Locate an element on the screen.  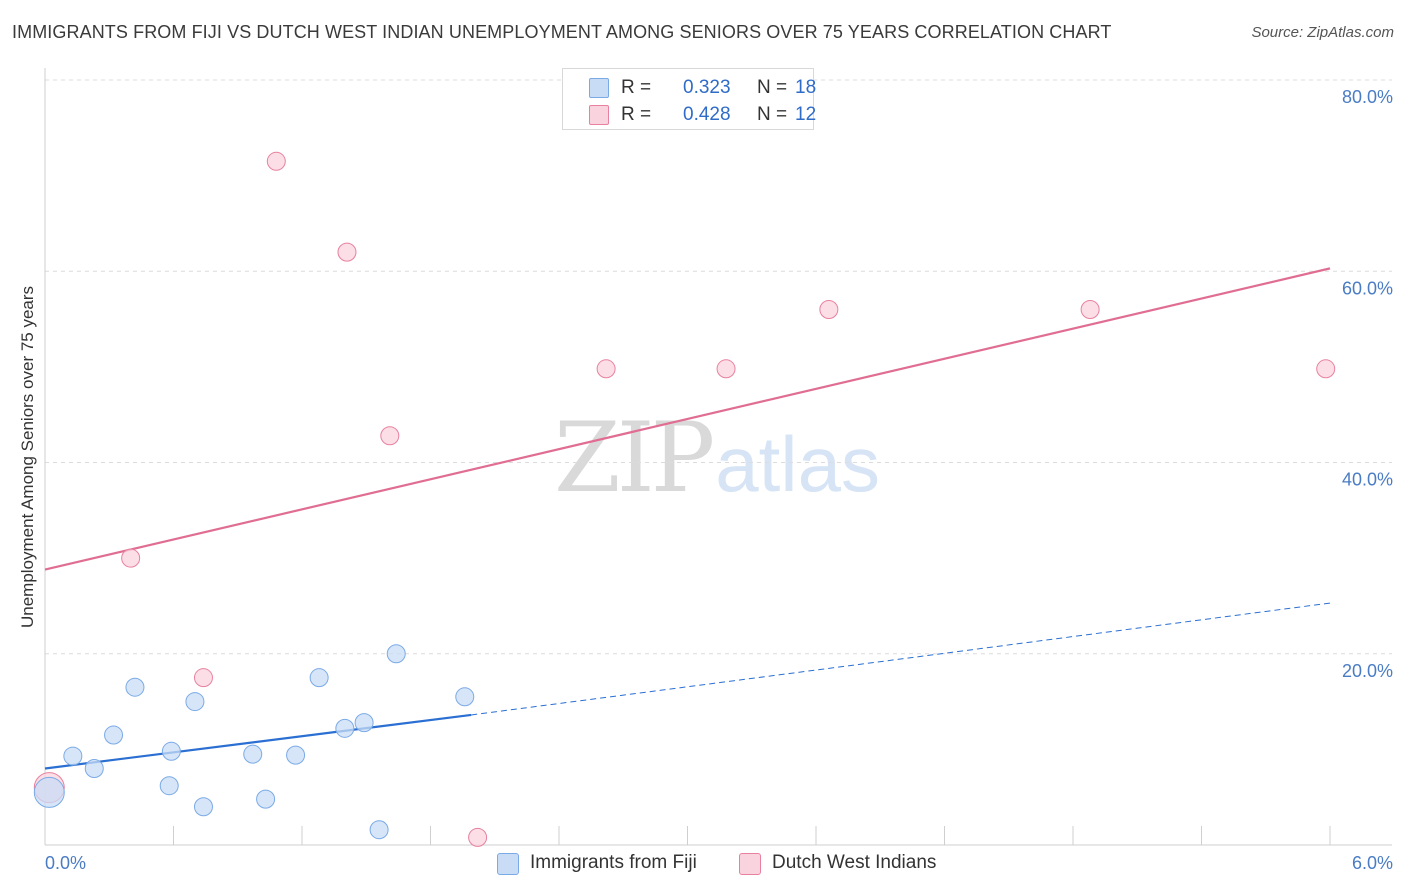
source-credit: Source: ZipAtlas.com is located at coordinates (1322, 32).